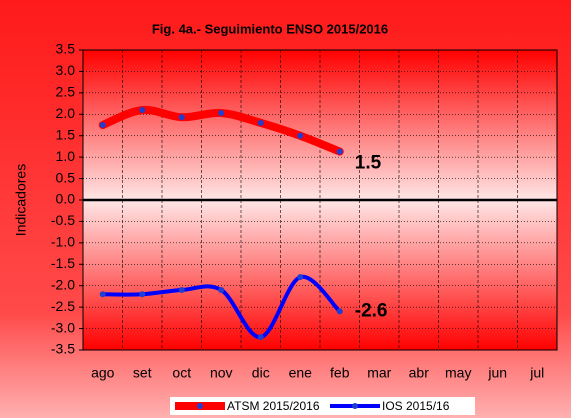 This screenshot has height=418, width=571. I want to click on x-tick-label: abr, so click(419, 373).